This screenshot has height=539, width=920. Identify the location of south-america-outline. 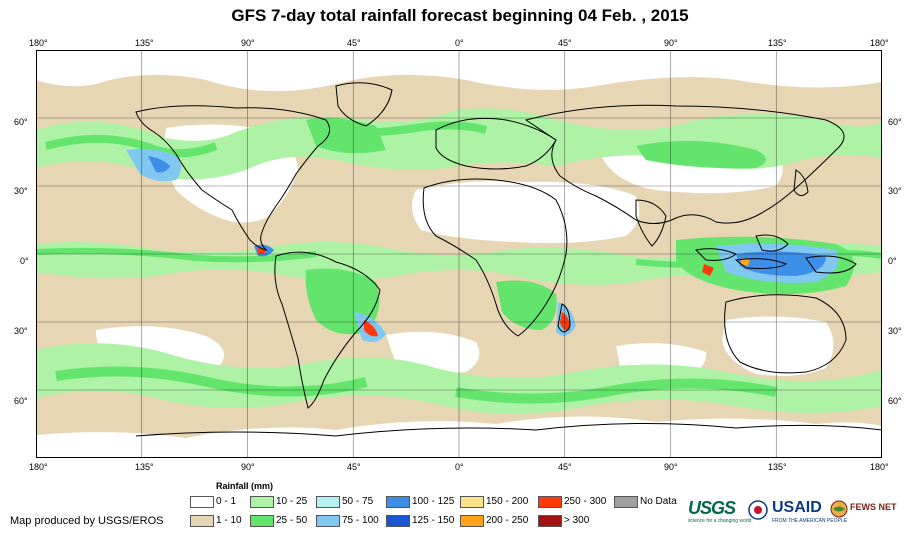
(327, 330).